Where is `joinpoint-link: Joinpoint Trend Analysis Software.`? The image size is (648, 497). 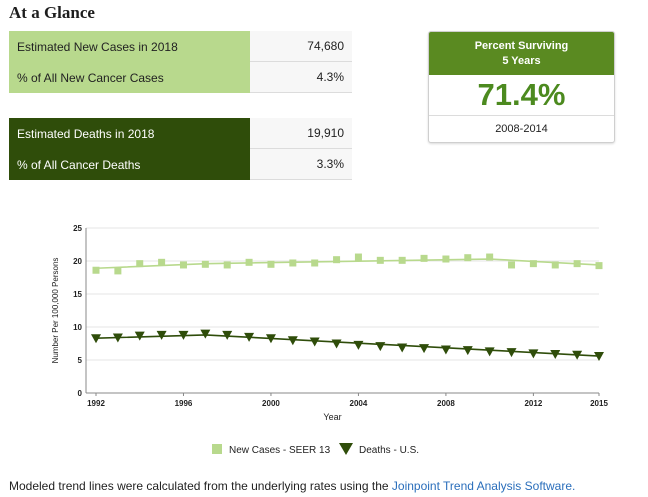
joinpoint-link: Joinpoint Trend Analysis Software. is located at coordinates (483, 486).